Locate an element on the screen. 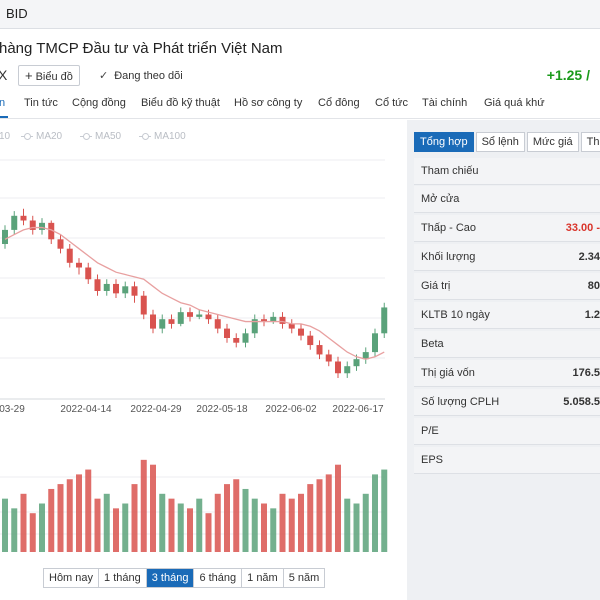  price-change: +1.25 / is located at coordinates (568, 75).